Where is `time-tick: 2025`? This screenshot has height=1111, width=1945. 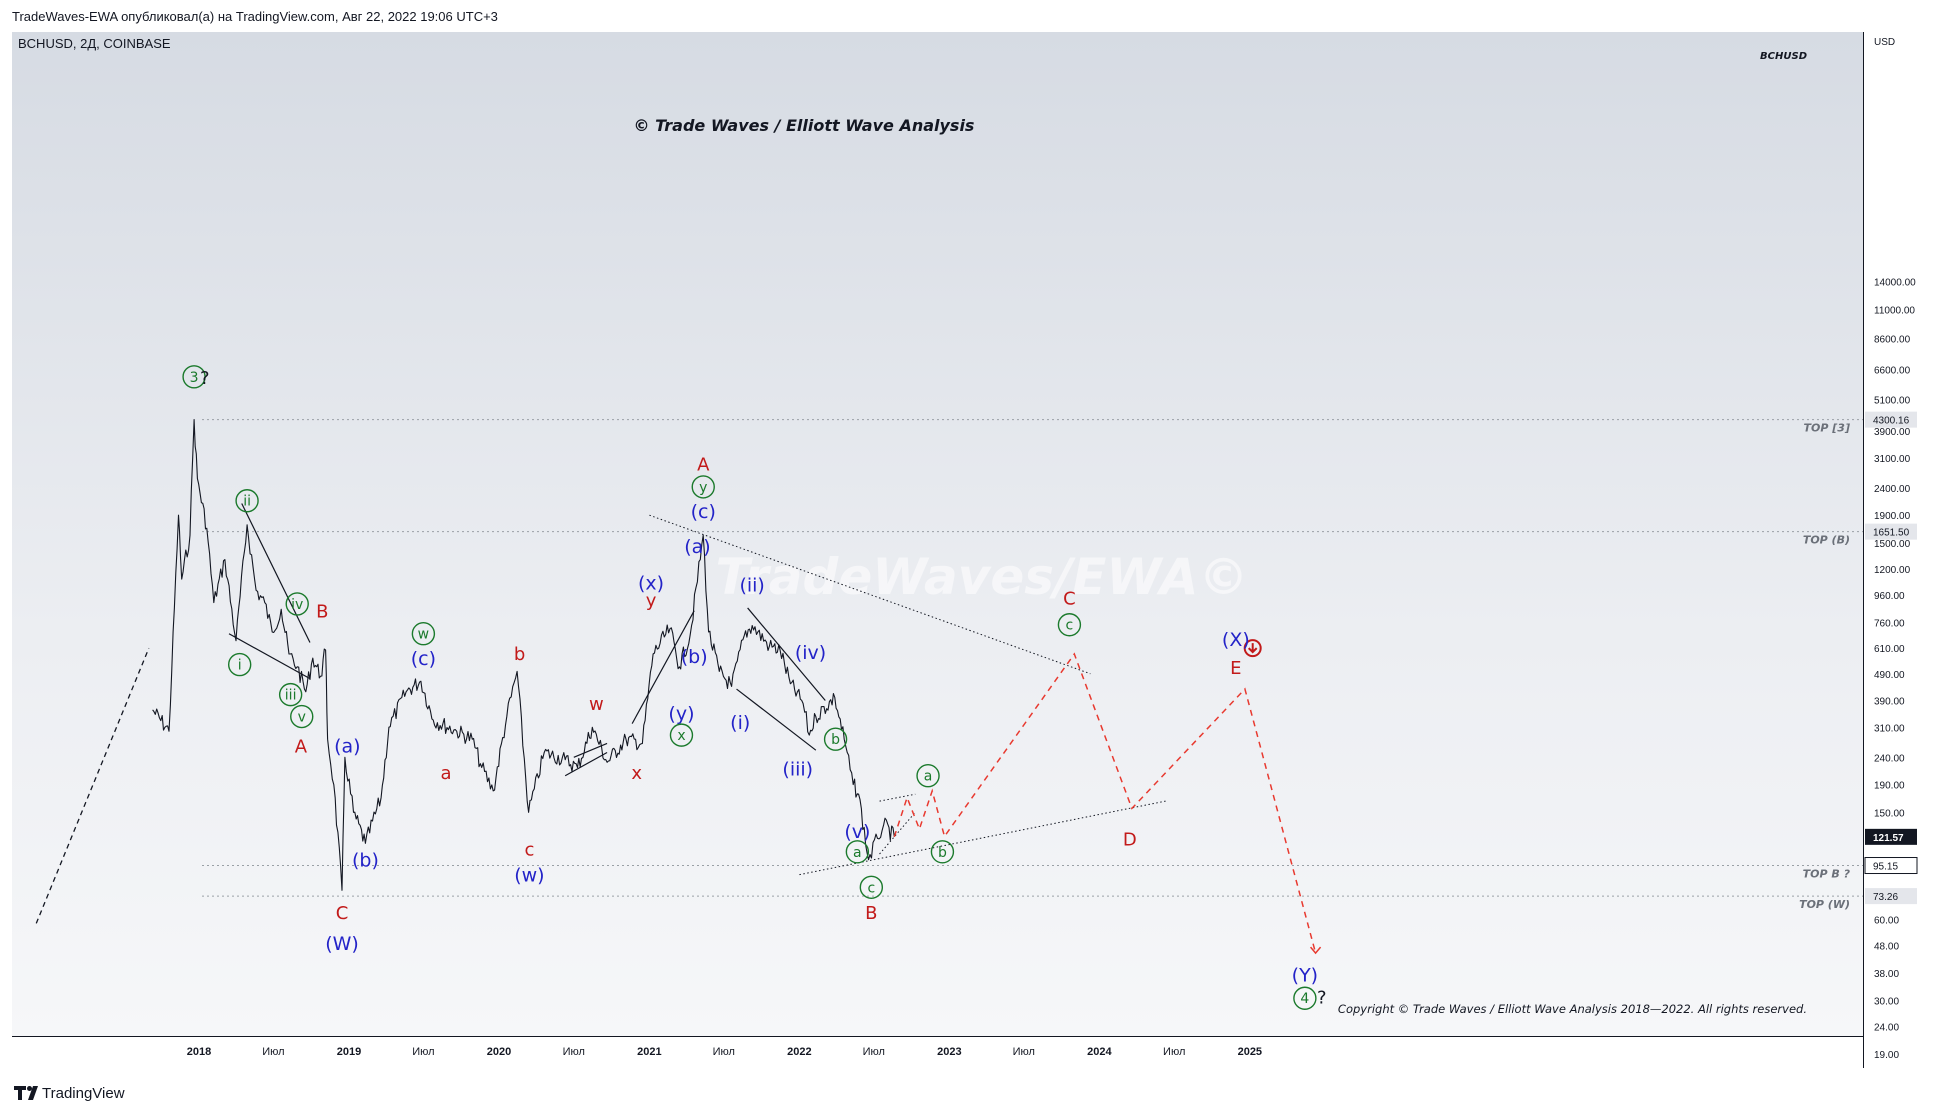 time-tick: 2025 is located at coordinates (1250, 1052).